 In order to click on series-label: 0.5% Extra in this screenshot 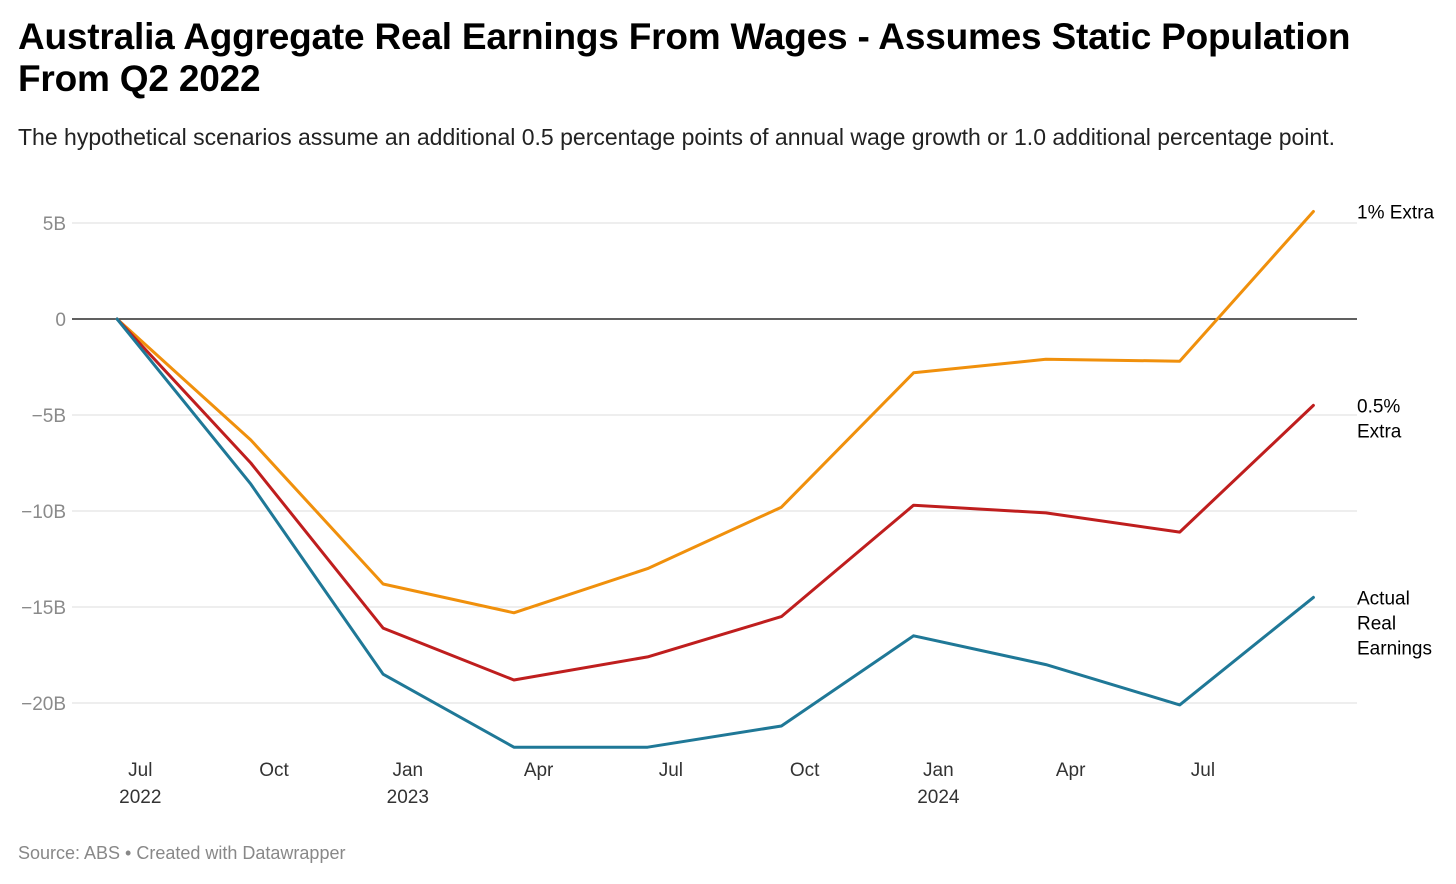, I will do `click(1379, 419)`.